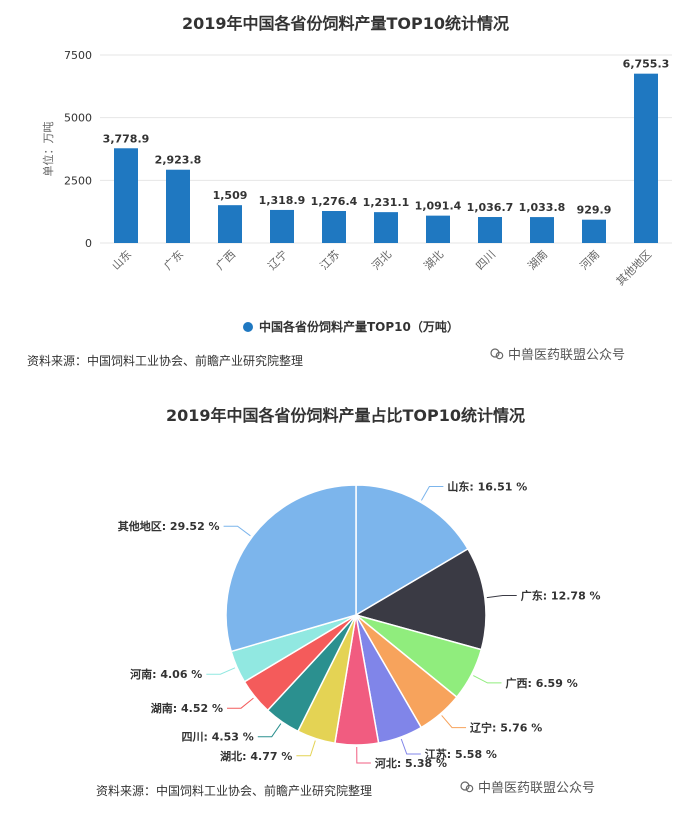  I want to click on y-tick-label: 0, so click(88, 243).